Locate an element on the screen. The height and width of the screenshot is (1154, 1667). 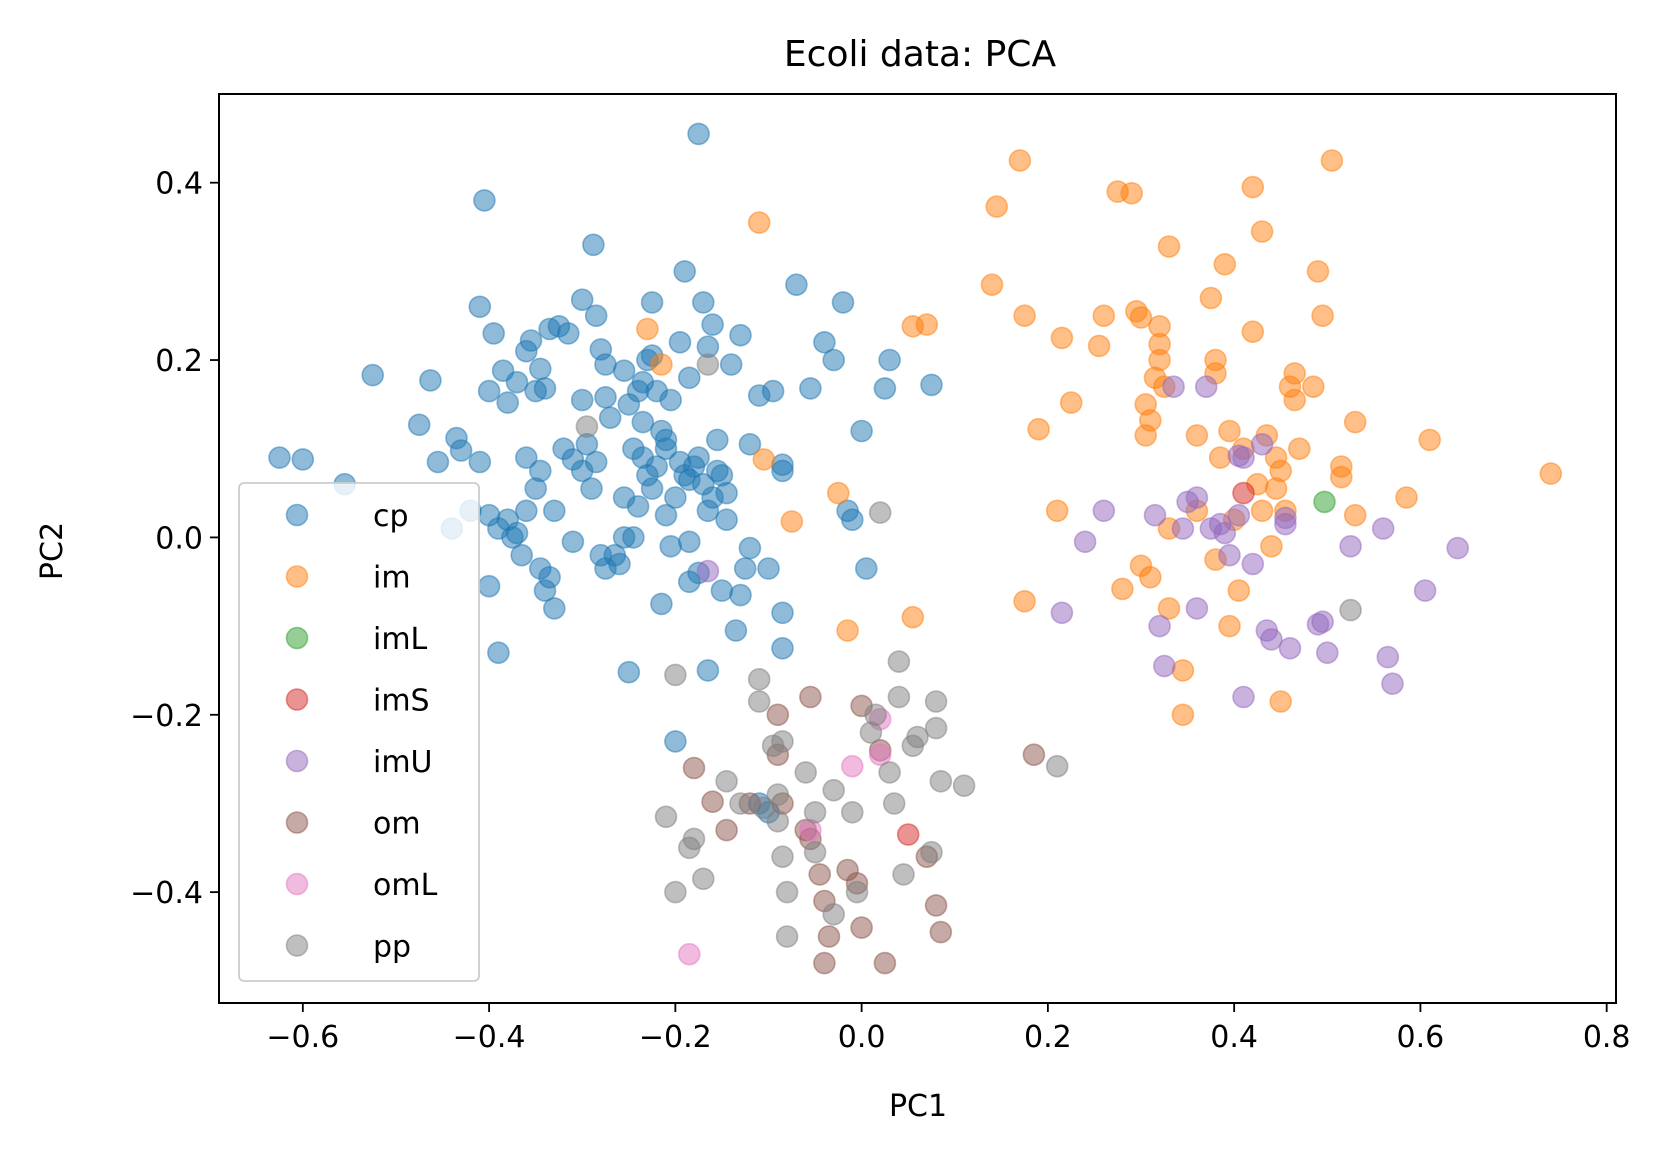
x-axis-label: PC1 is located at coordinates (918, 1106).